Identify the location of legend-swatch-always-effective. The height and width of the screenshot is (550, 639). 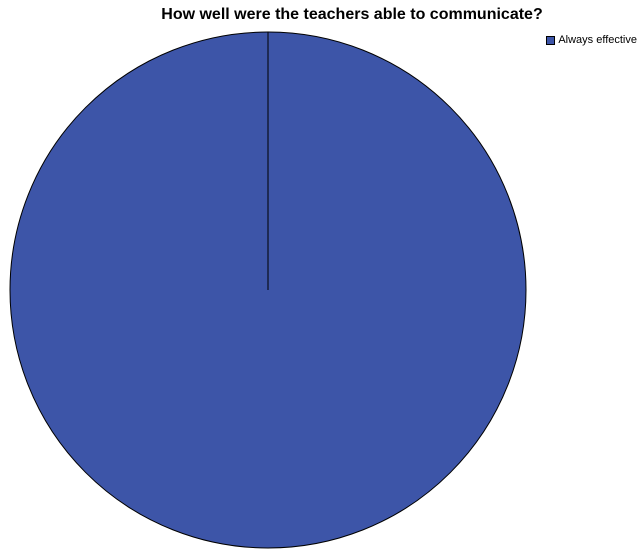
(551, 40).